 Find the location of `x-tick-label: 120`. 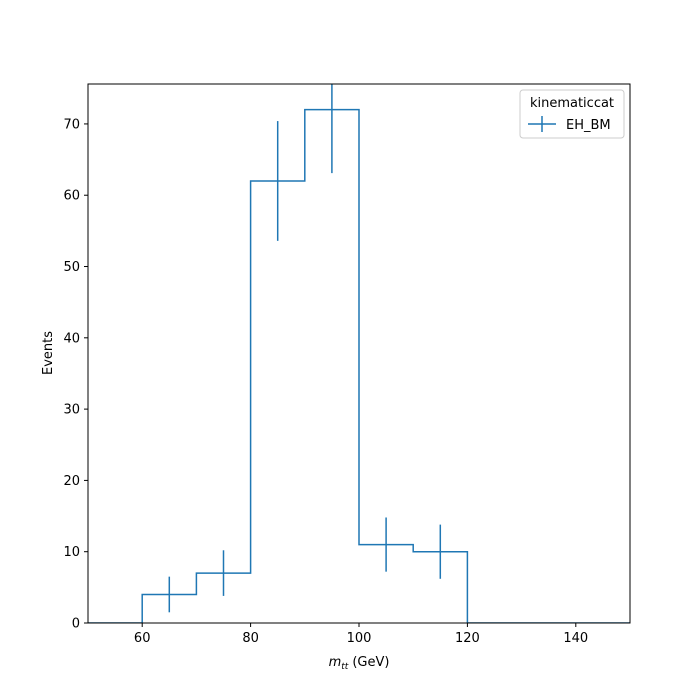

x-tick-label: 120 is located at coordinates (467, 638).